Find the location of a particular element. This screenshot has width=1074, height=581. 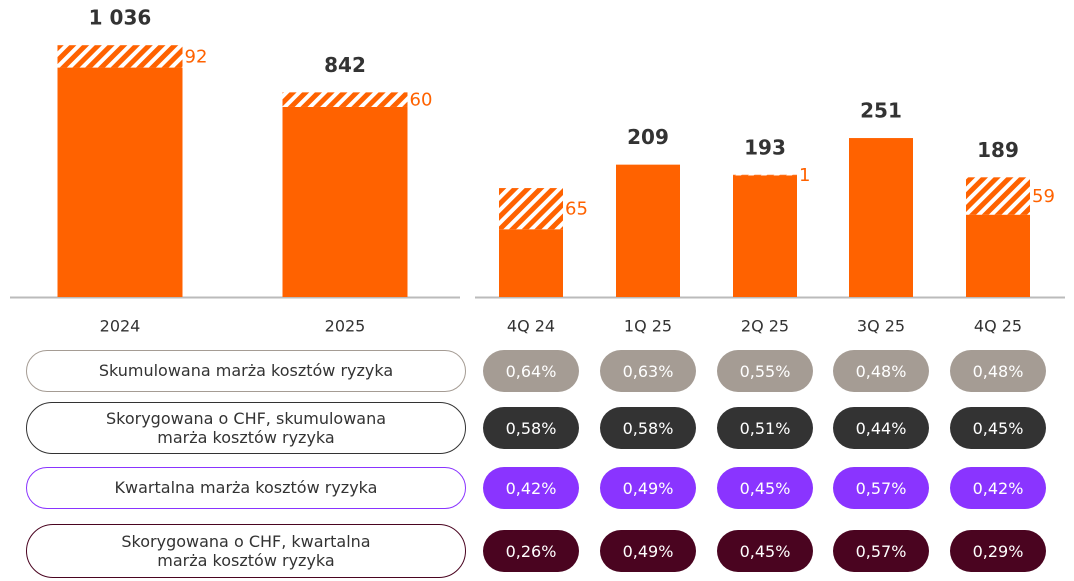

value-pill: 0,64% is located at coordinates (531, 371).